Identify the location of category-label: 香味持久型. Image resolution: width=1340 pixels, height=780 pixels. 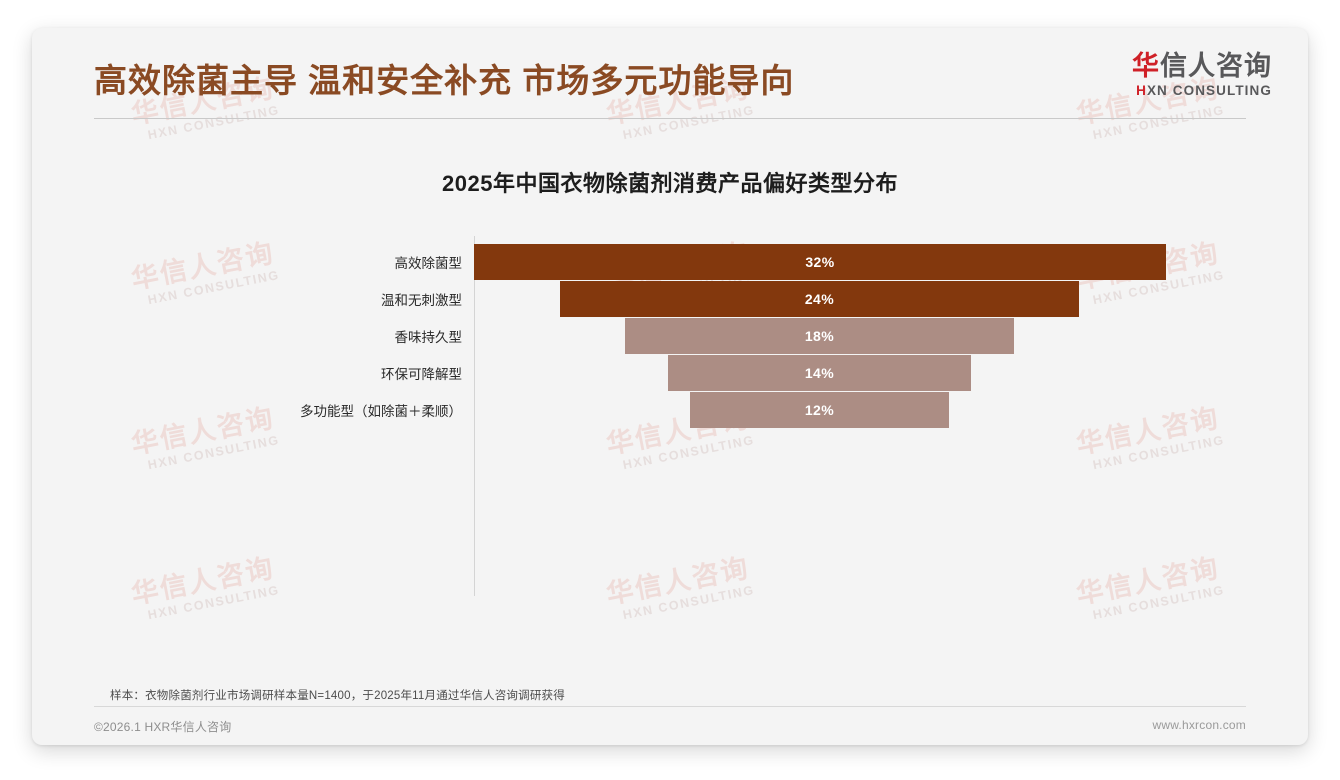
(428, 337).